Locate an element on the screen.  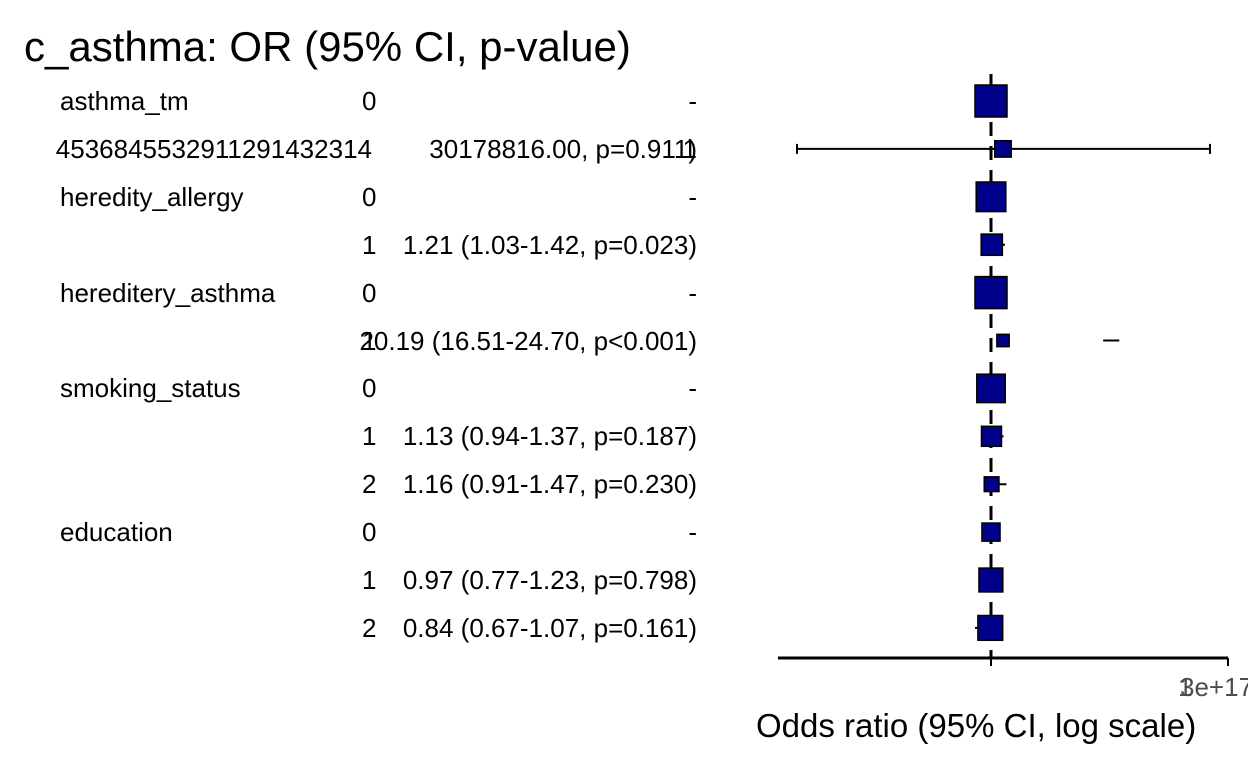
chart-title: c_asthma: OR (95% CI, p-value) is located at coordinates (327, 46).